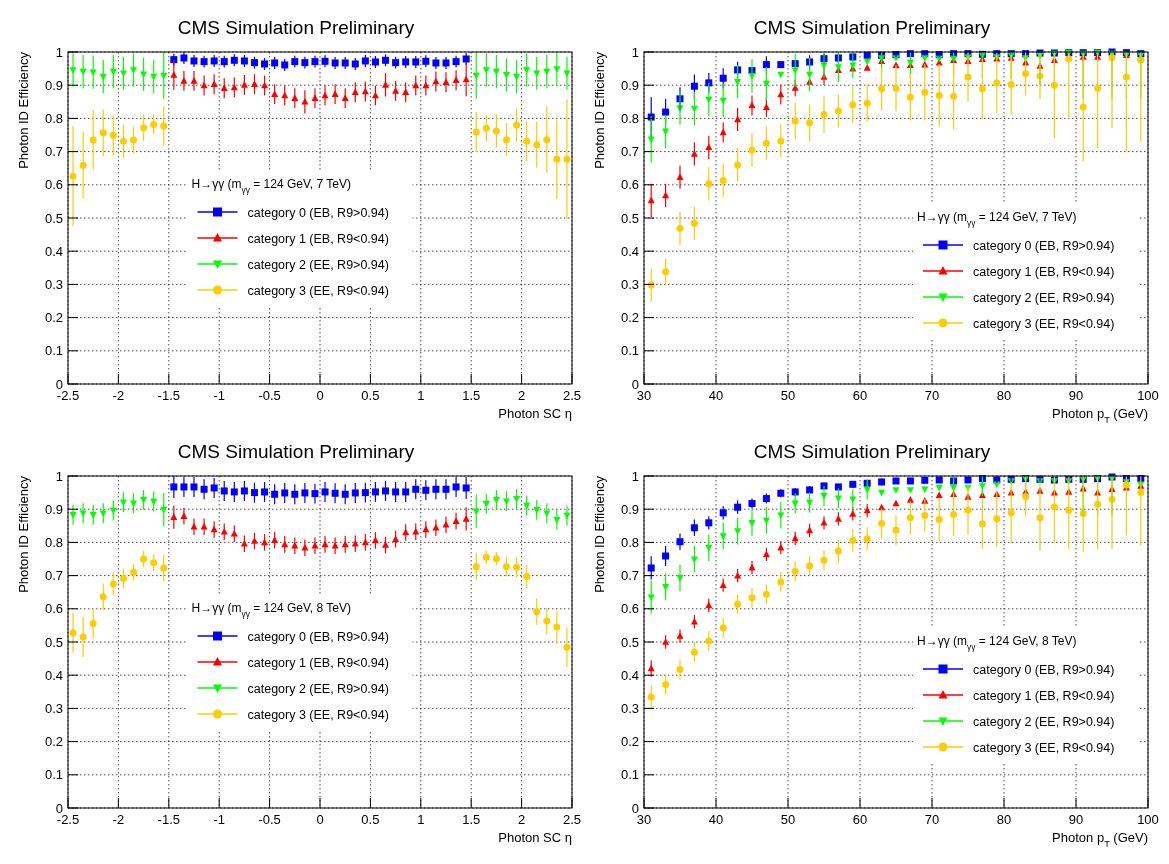 The image size is (1169, 864). I want to click on legend-title: H→γγ (m$_{γγ}$ = 124 GeV, 8 TeV), so click(997, 643).